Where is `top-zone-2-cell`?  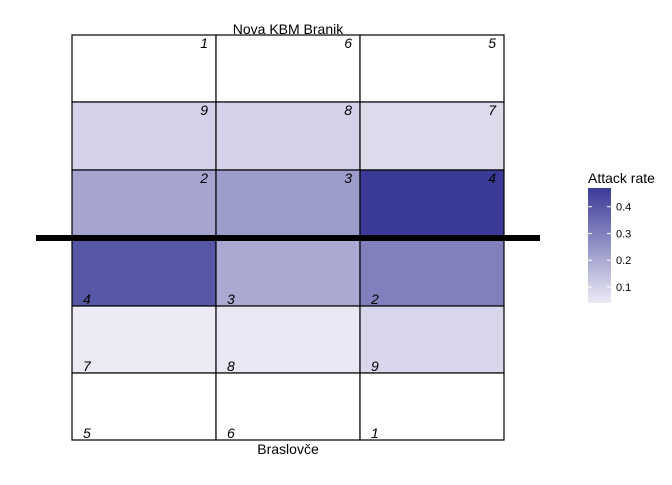 top-zone-2-cell is located at coordinates (144, 204).